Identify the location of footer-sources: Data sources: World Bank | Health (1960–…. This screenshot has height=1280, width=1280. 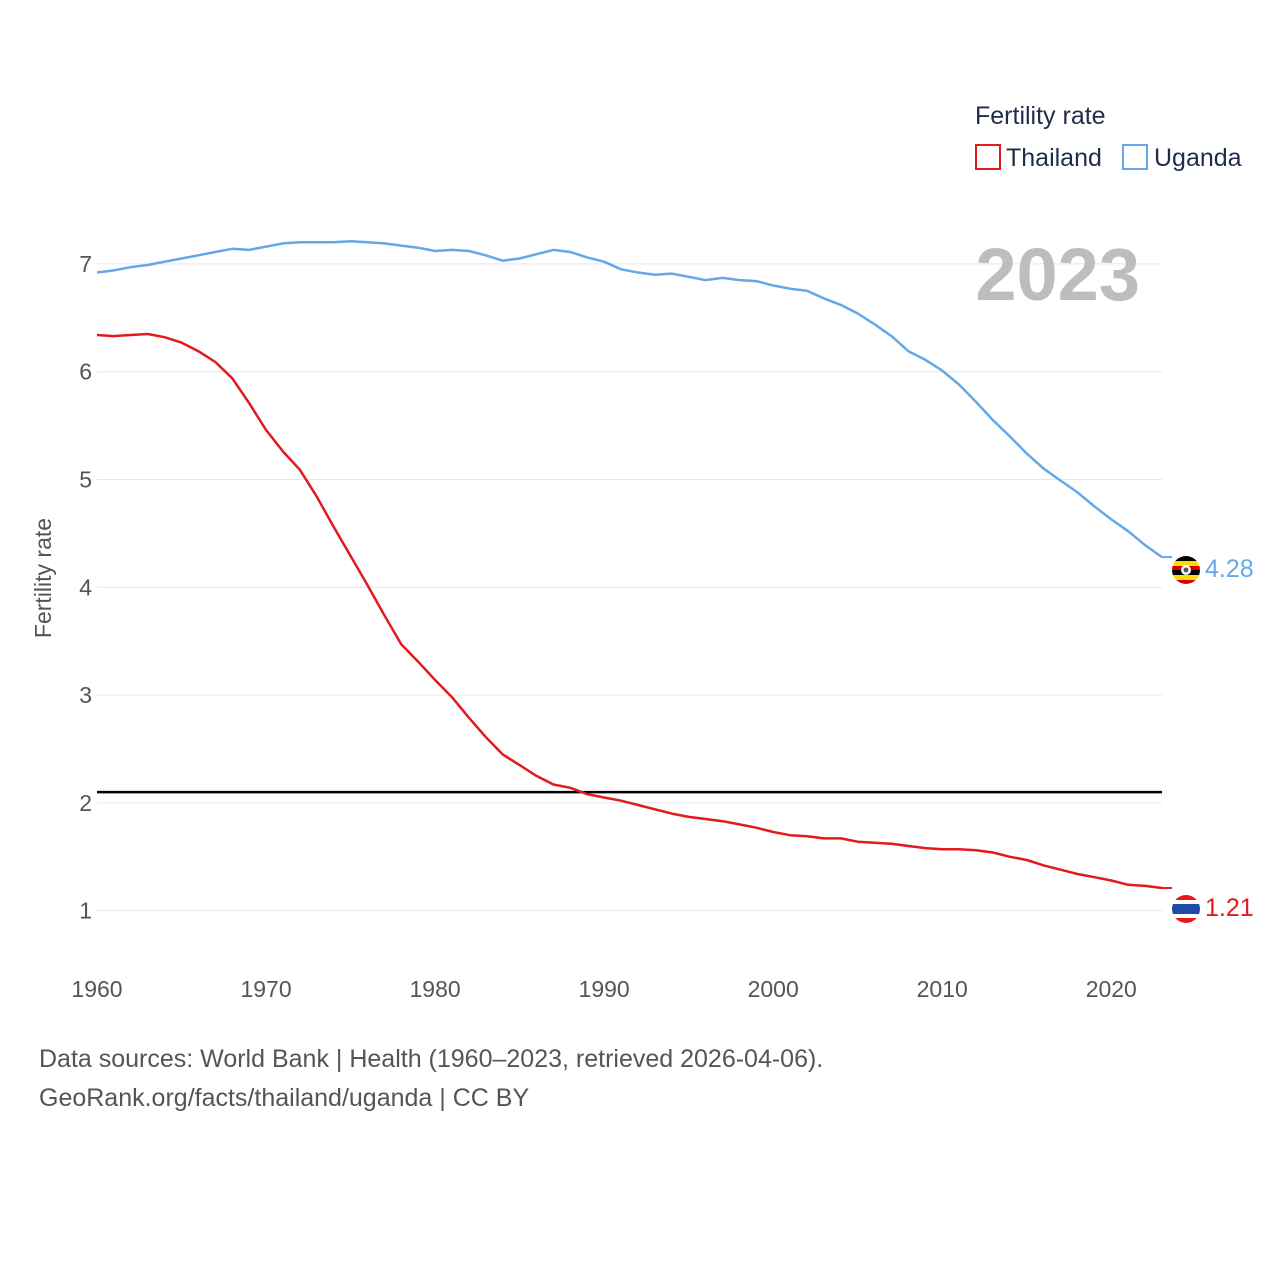
(431, 1059).